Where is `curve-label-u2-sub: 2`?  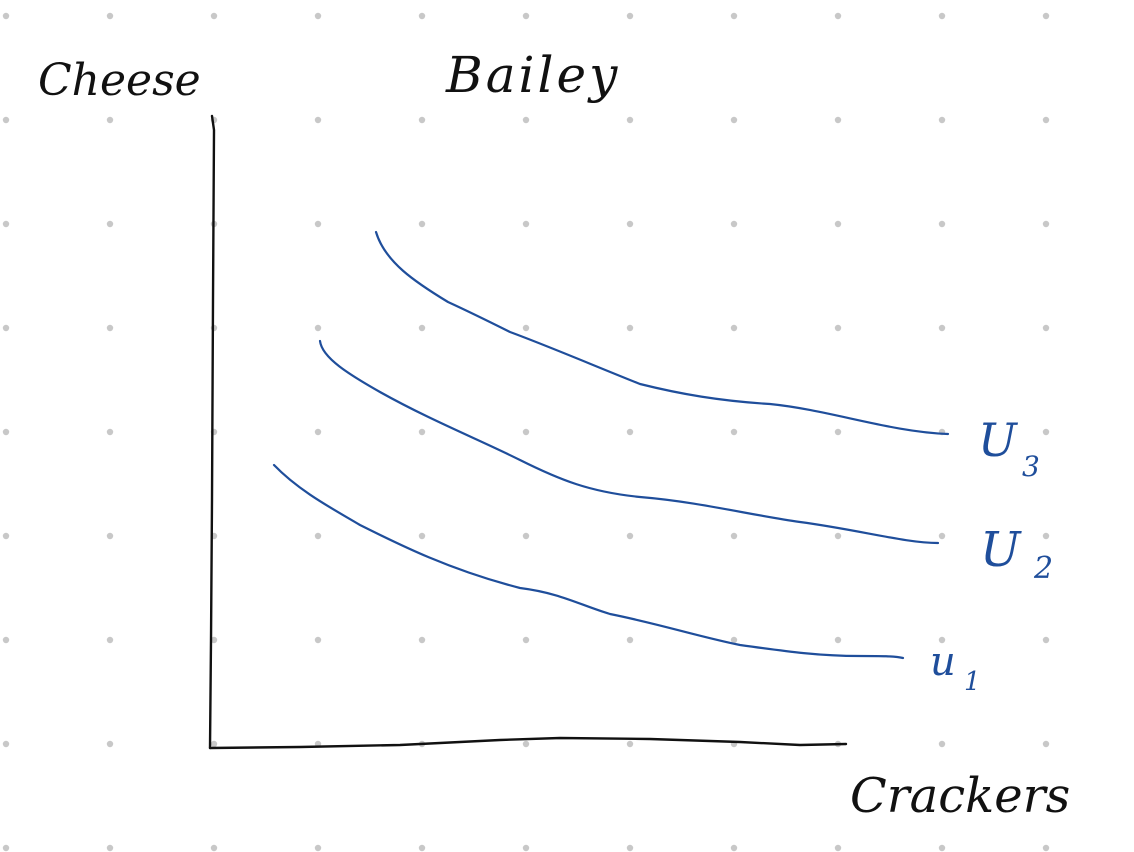 curve-label-u2-sub: 2 is located at coordinates (1043, 568).